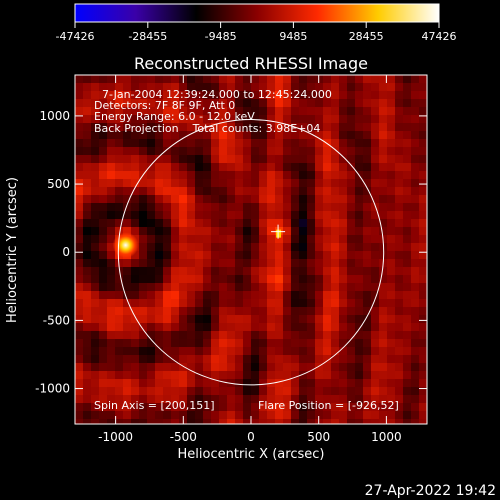 The image size is (500, 500). What do you see at coordinates (386, 437) in the screenshot?
I see `x-tick-label: 1000` at bounding box center [386, 437].